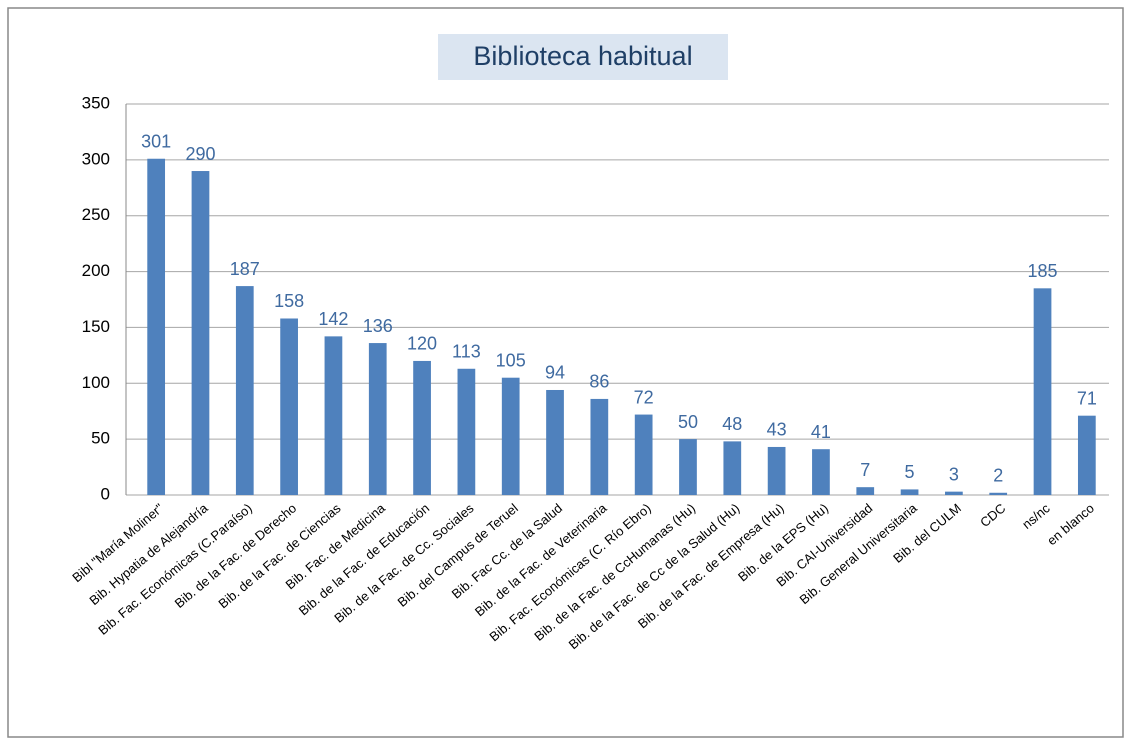 Image resolution: width=1131 pixels, height=745 pixels. I want to click on chart-title: Biblioteca habitual, so click(582, 56).